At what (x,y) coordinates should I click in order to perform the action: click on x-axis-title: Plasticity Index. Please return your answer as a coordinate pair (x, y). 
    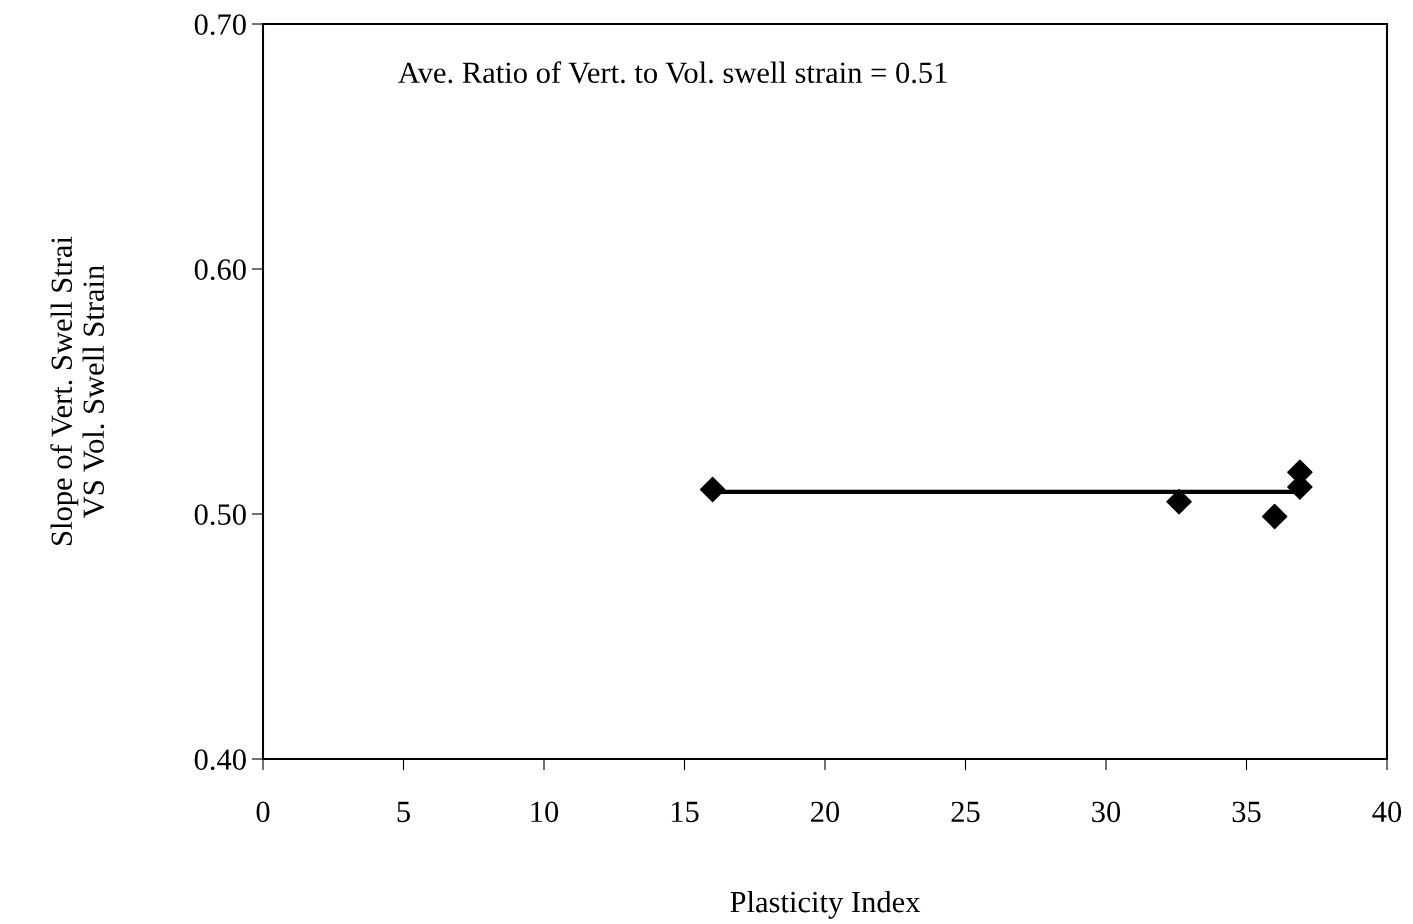
    Looking at the image, I should click on (825, 904).